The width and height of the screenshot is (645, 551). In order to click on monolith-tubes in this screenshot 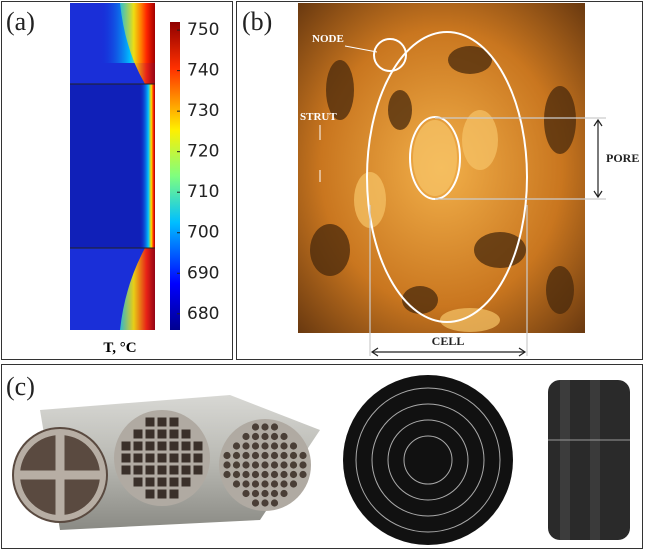, I will do `click(166, 462)`.